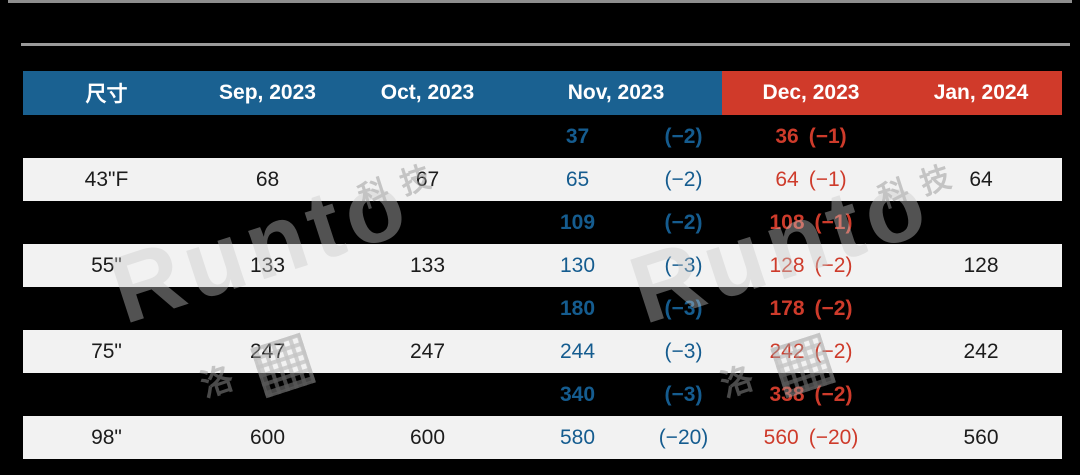  What do you see at coordinates (577, 136) in the screenshot?
I see `nov-value: 37` at bounding box center [577, 136].